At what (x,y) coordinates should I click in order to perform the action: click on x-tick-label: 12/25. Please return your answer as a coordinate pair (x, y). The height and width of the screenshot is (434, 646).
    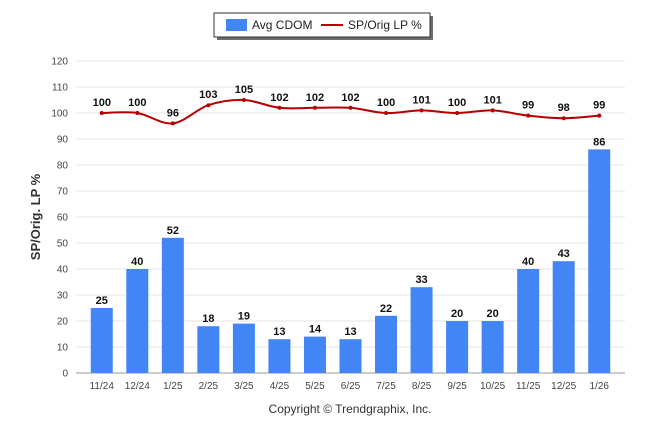
    Looking at the image, I should click on (563, 386).